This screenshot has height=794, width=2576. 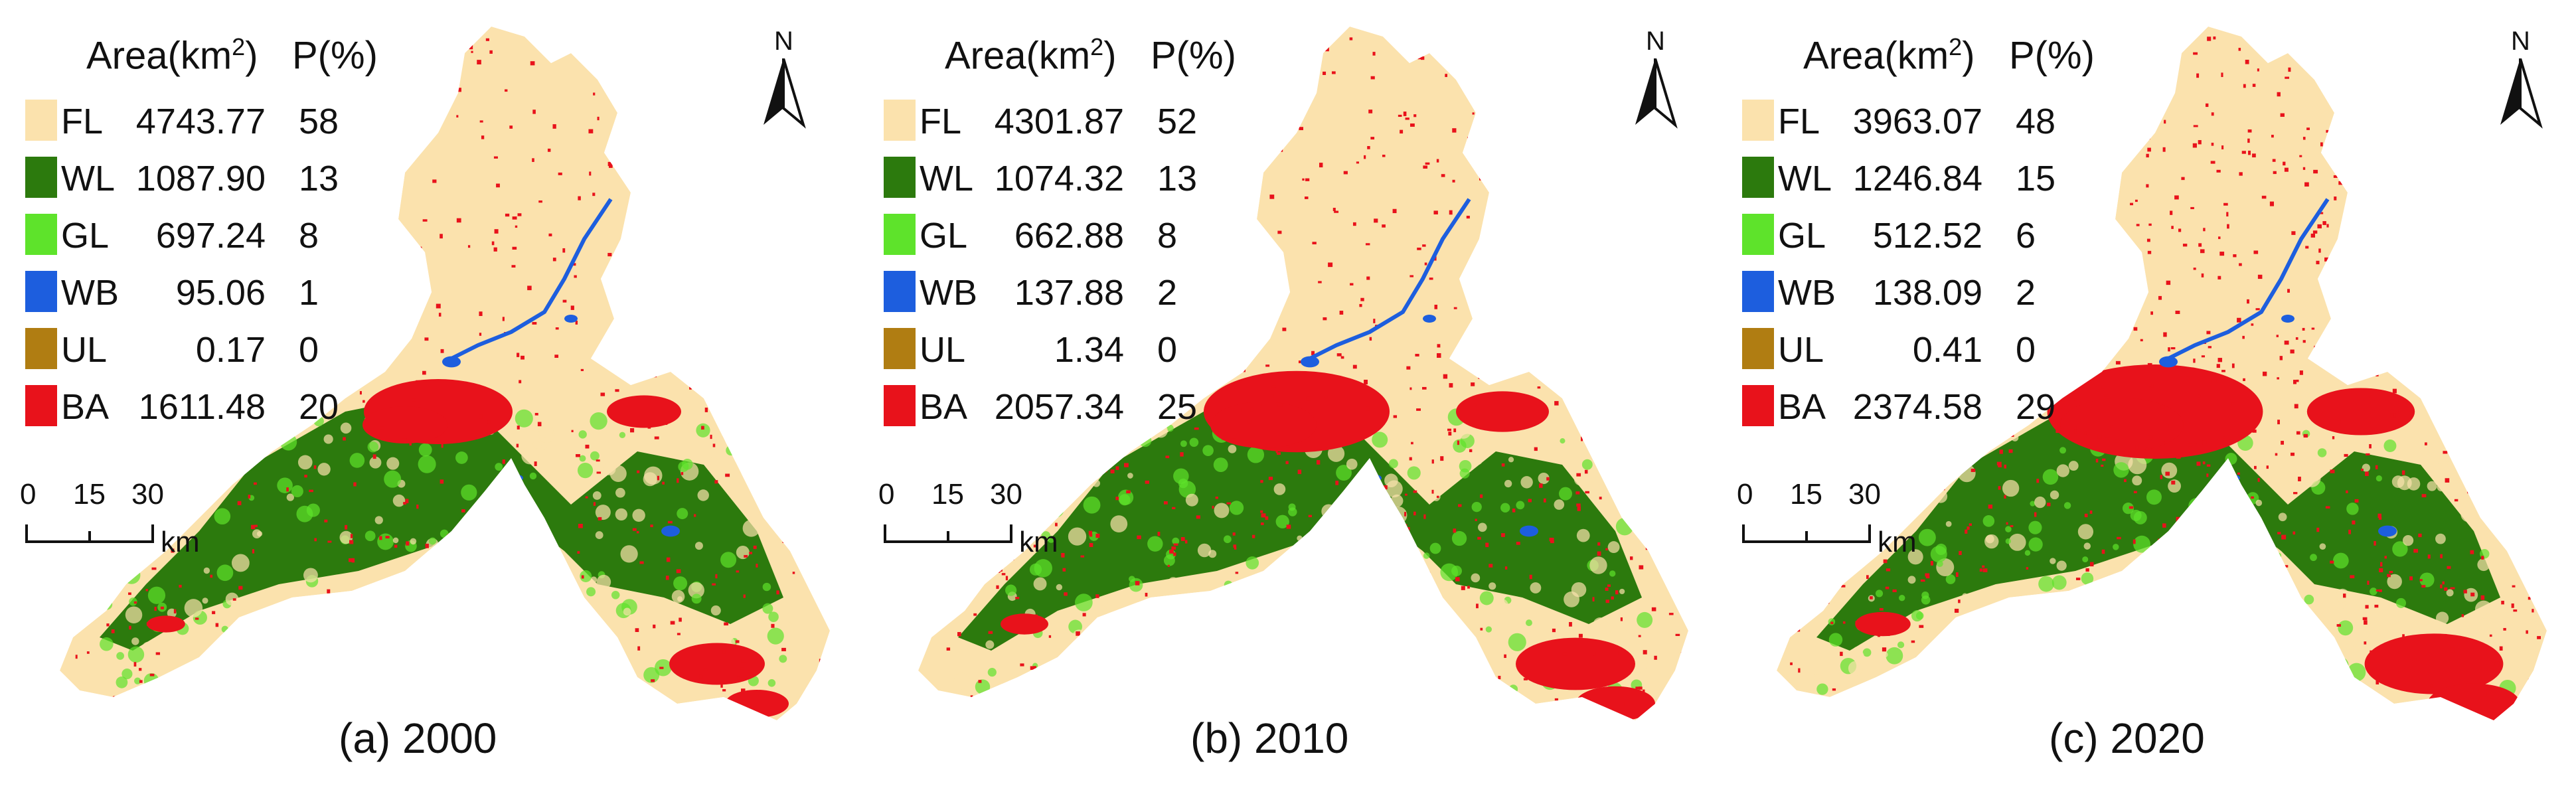 What do you see at coordinates (2036, 407) in the screenshot?
I see `class-percent: 29` at bounding box center [2036, 407].